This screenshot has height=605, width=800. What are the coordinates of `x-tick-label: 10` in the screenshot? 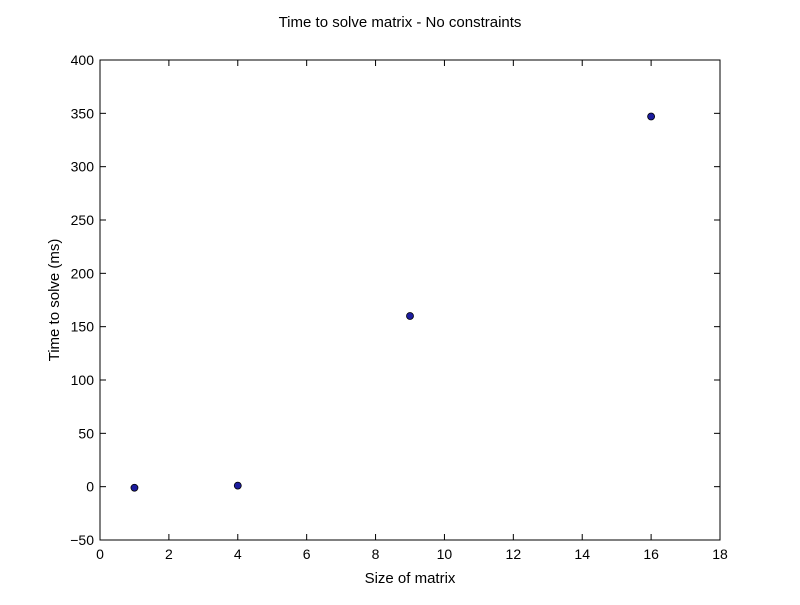 It's located at (445, 554).